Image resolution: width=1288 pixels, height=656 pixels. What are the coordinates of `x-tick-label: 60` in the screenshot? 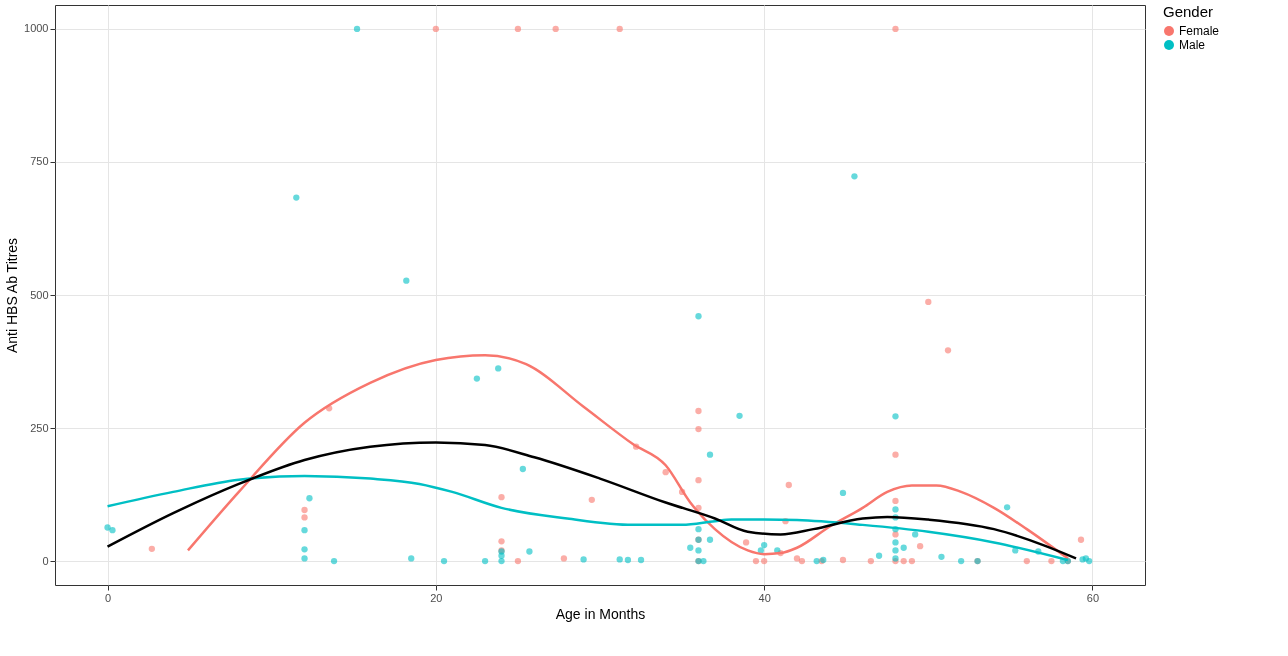 It's located at (1093, 597).